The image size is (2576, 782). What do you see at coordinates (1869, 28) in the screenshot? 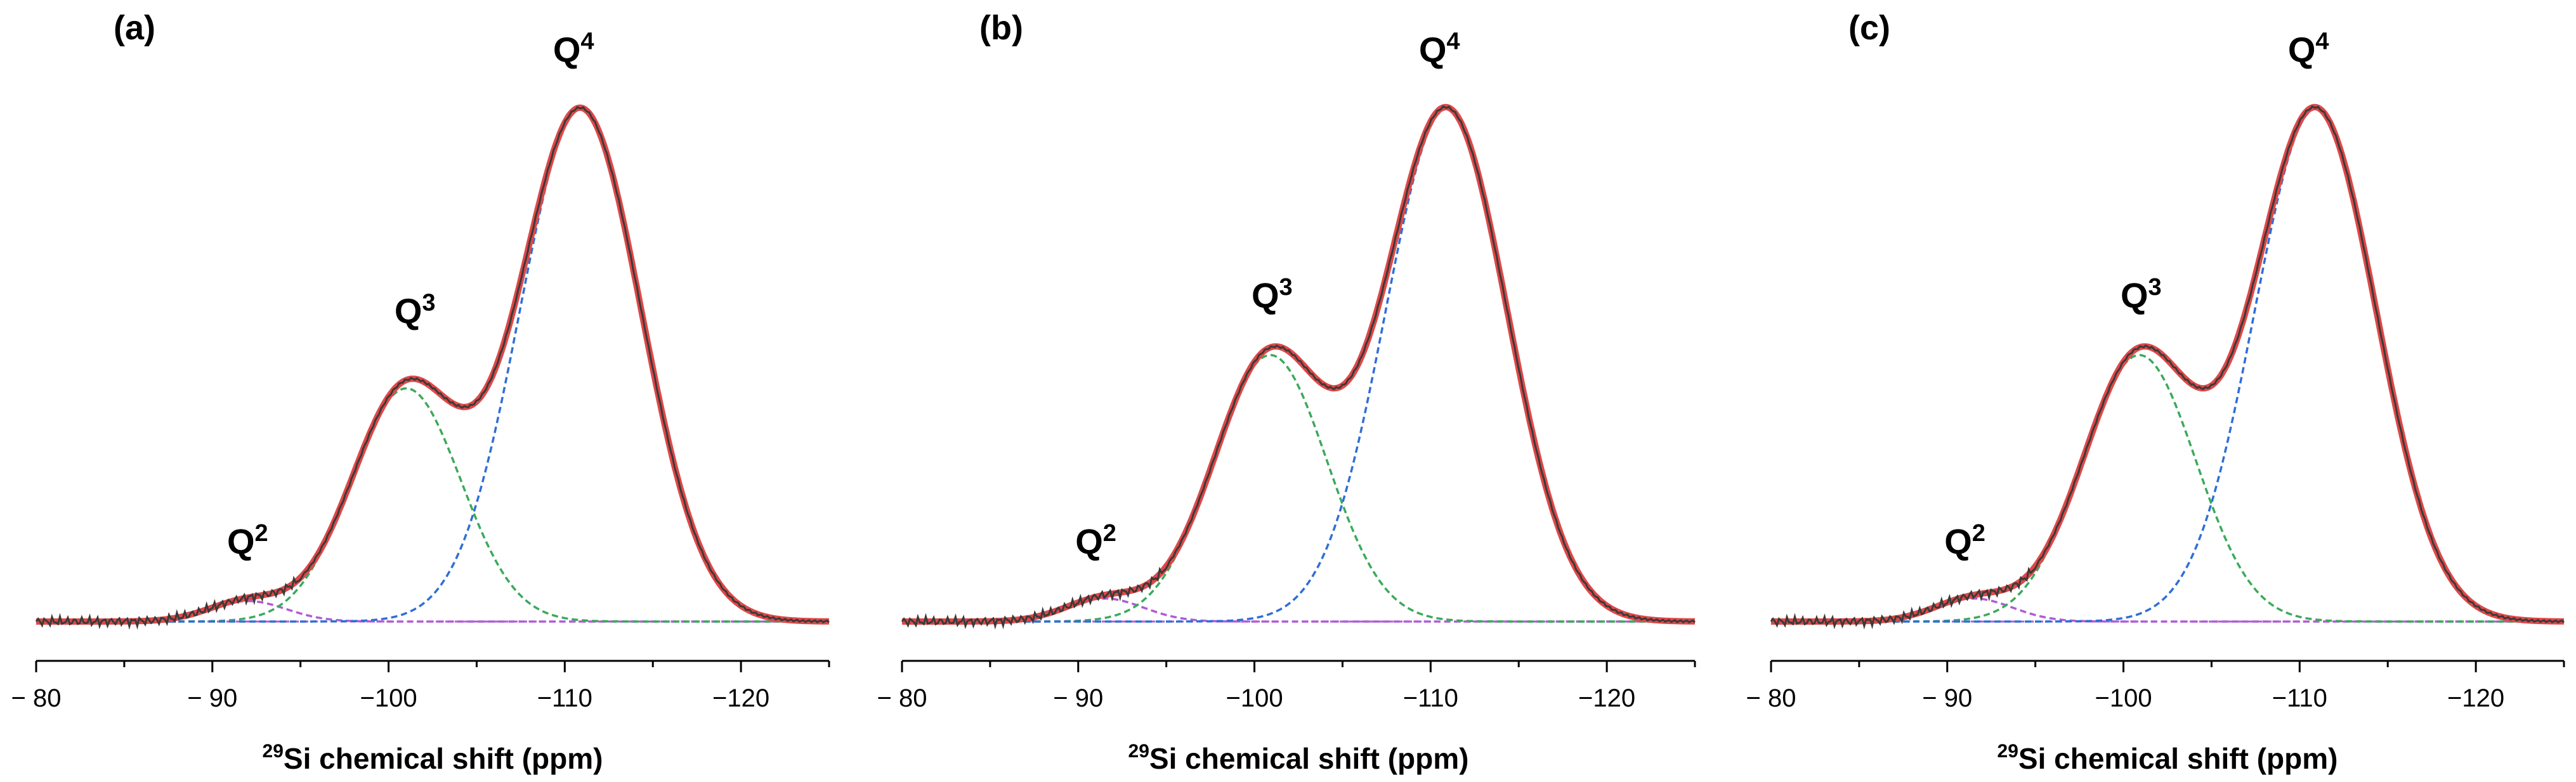
I see `panel-label: (c)` at bounding box center [1869, 28].